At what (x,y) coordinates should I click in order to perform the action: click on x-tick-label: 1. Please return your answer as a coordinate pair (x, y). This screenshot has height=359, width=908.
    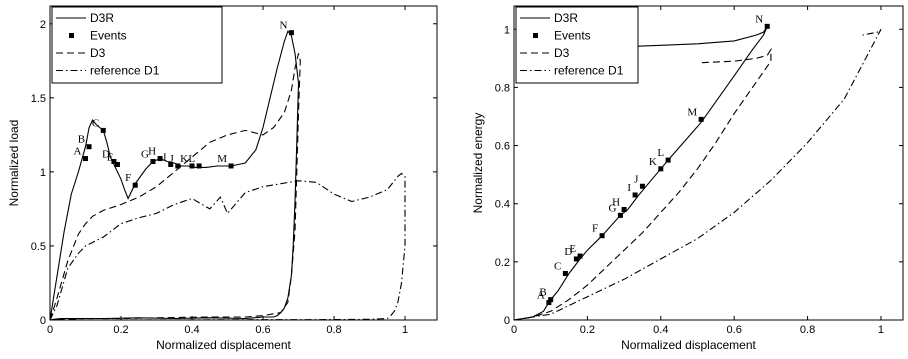
    Looking at the image, I should click on (881, 330).